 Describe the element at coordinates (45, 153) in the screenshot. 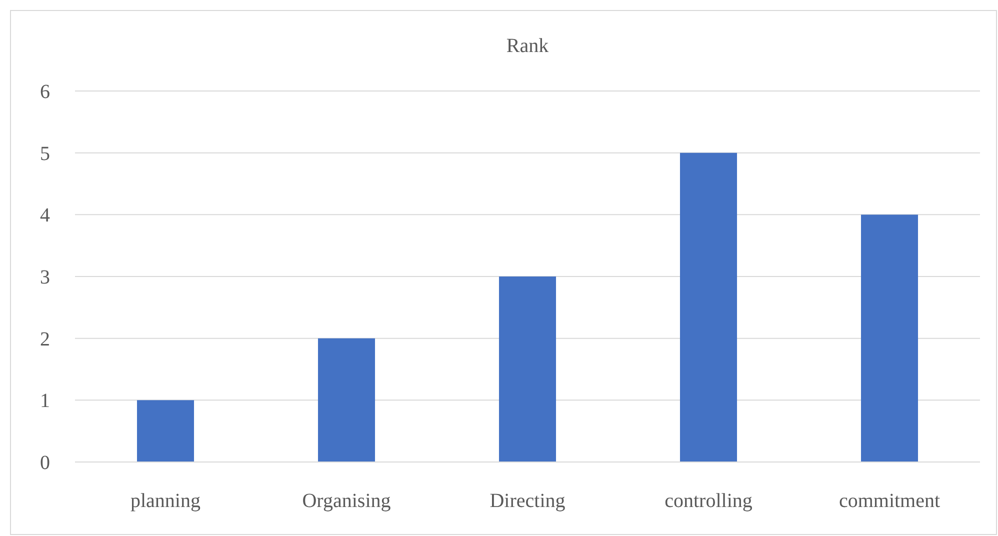

I see `y-tick-label: 5` at that location.